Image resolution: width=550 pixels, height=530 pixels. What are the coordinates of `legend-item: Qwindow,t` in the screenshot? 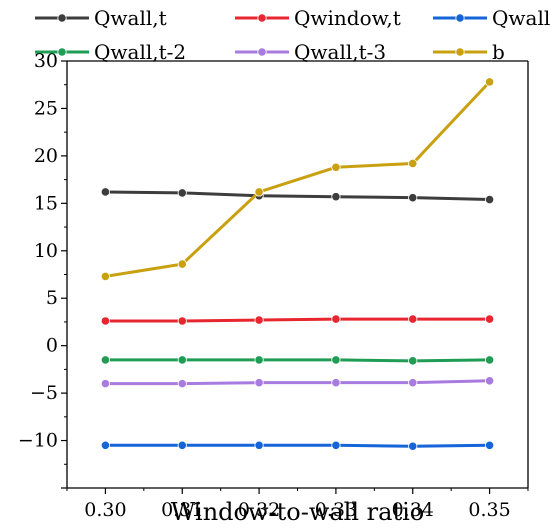 It's located at (318, 18).